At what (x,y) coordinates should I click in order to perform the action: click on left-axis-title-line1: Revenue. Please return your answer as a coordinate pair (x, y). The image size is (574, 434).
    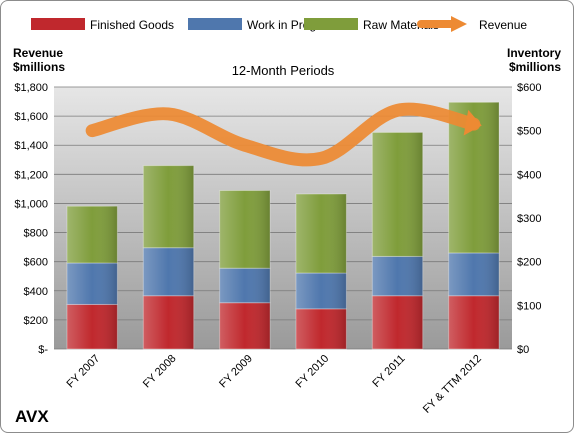
    Looking at the image, I should click on (38, 53).